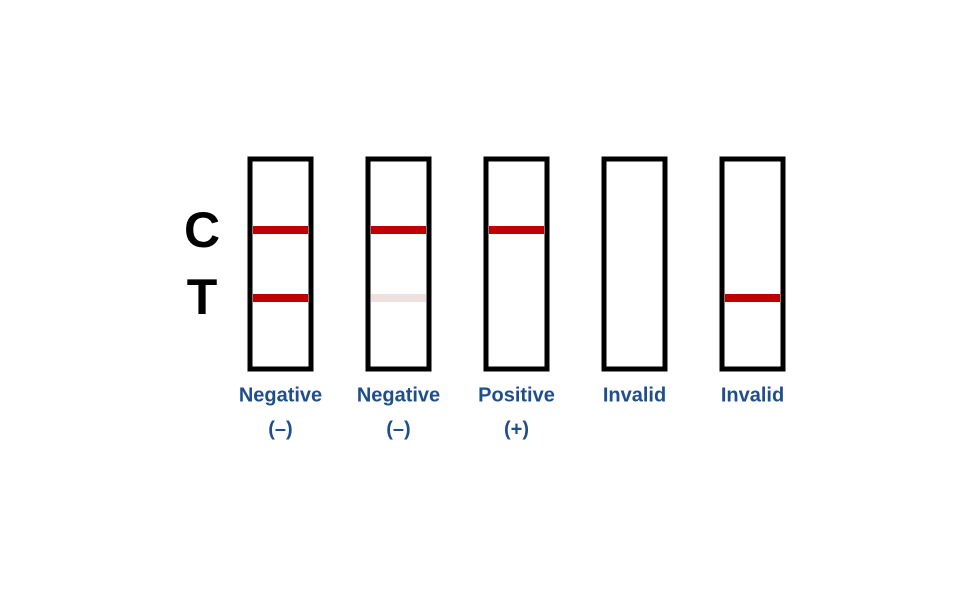 Image resolution: width=970 pixels, height=600 pixels. What do you see at coordinates (516, 395) in the screenshot?
I see `result-label: Positive` at bounding box center [516, 395].